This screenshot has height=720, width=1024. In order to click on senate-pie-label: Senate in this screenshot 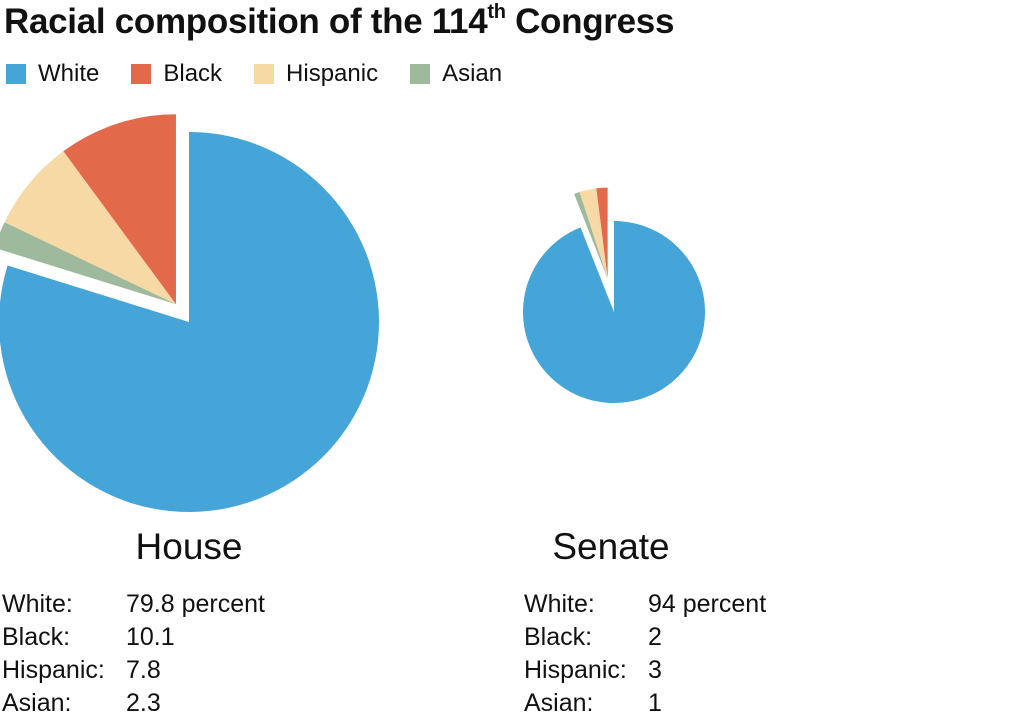, I will do `click(611, 546)`.